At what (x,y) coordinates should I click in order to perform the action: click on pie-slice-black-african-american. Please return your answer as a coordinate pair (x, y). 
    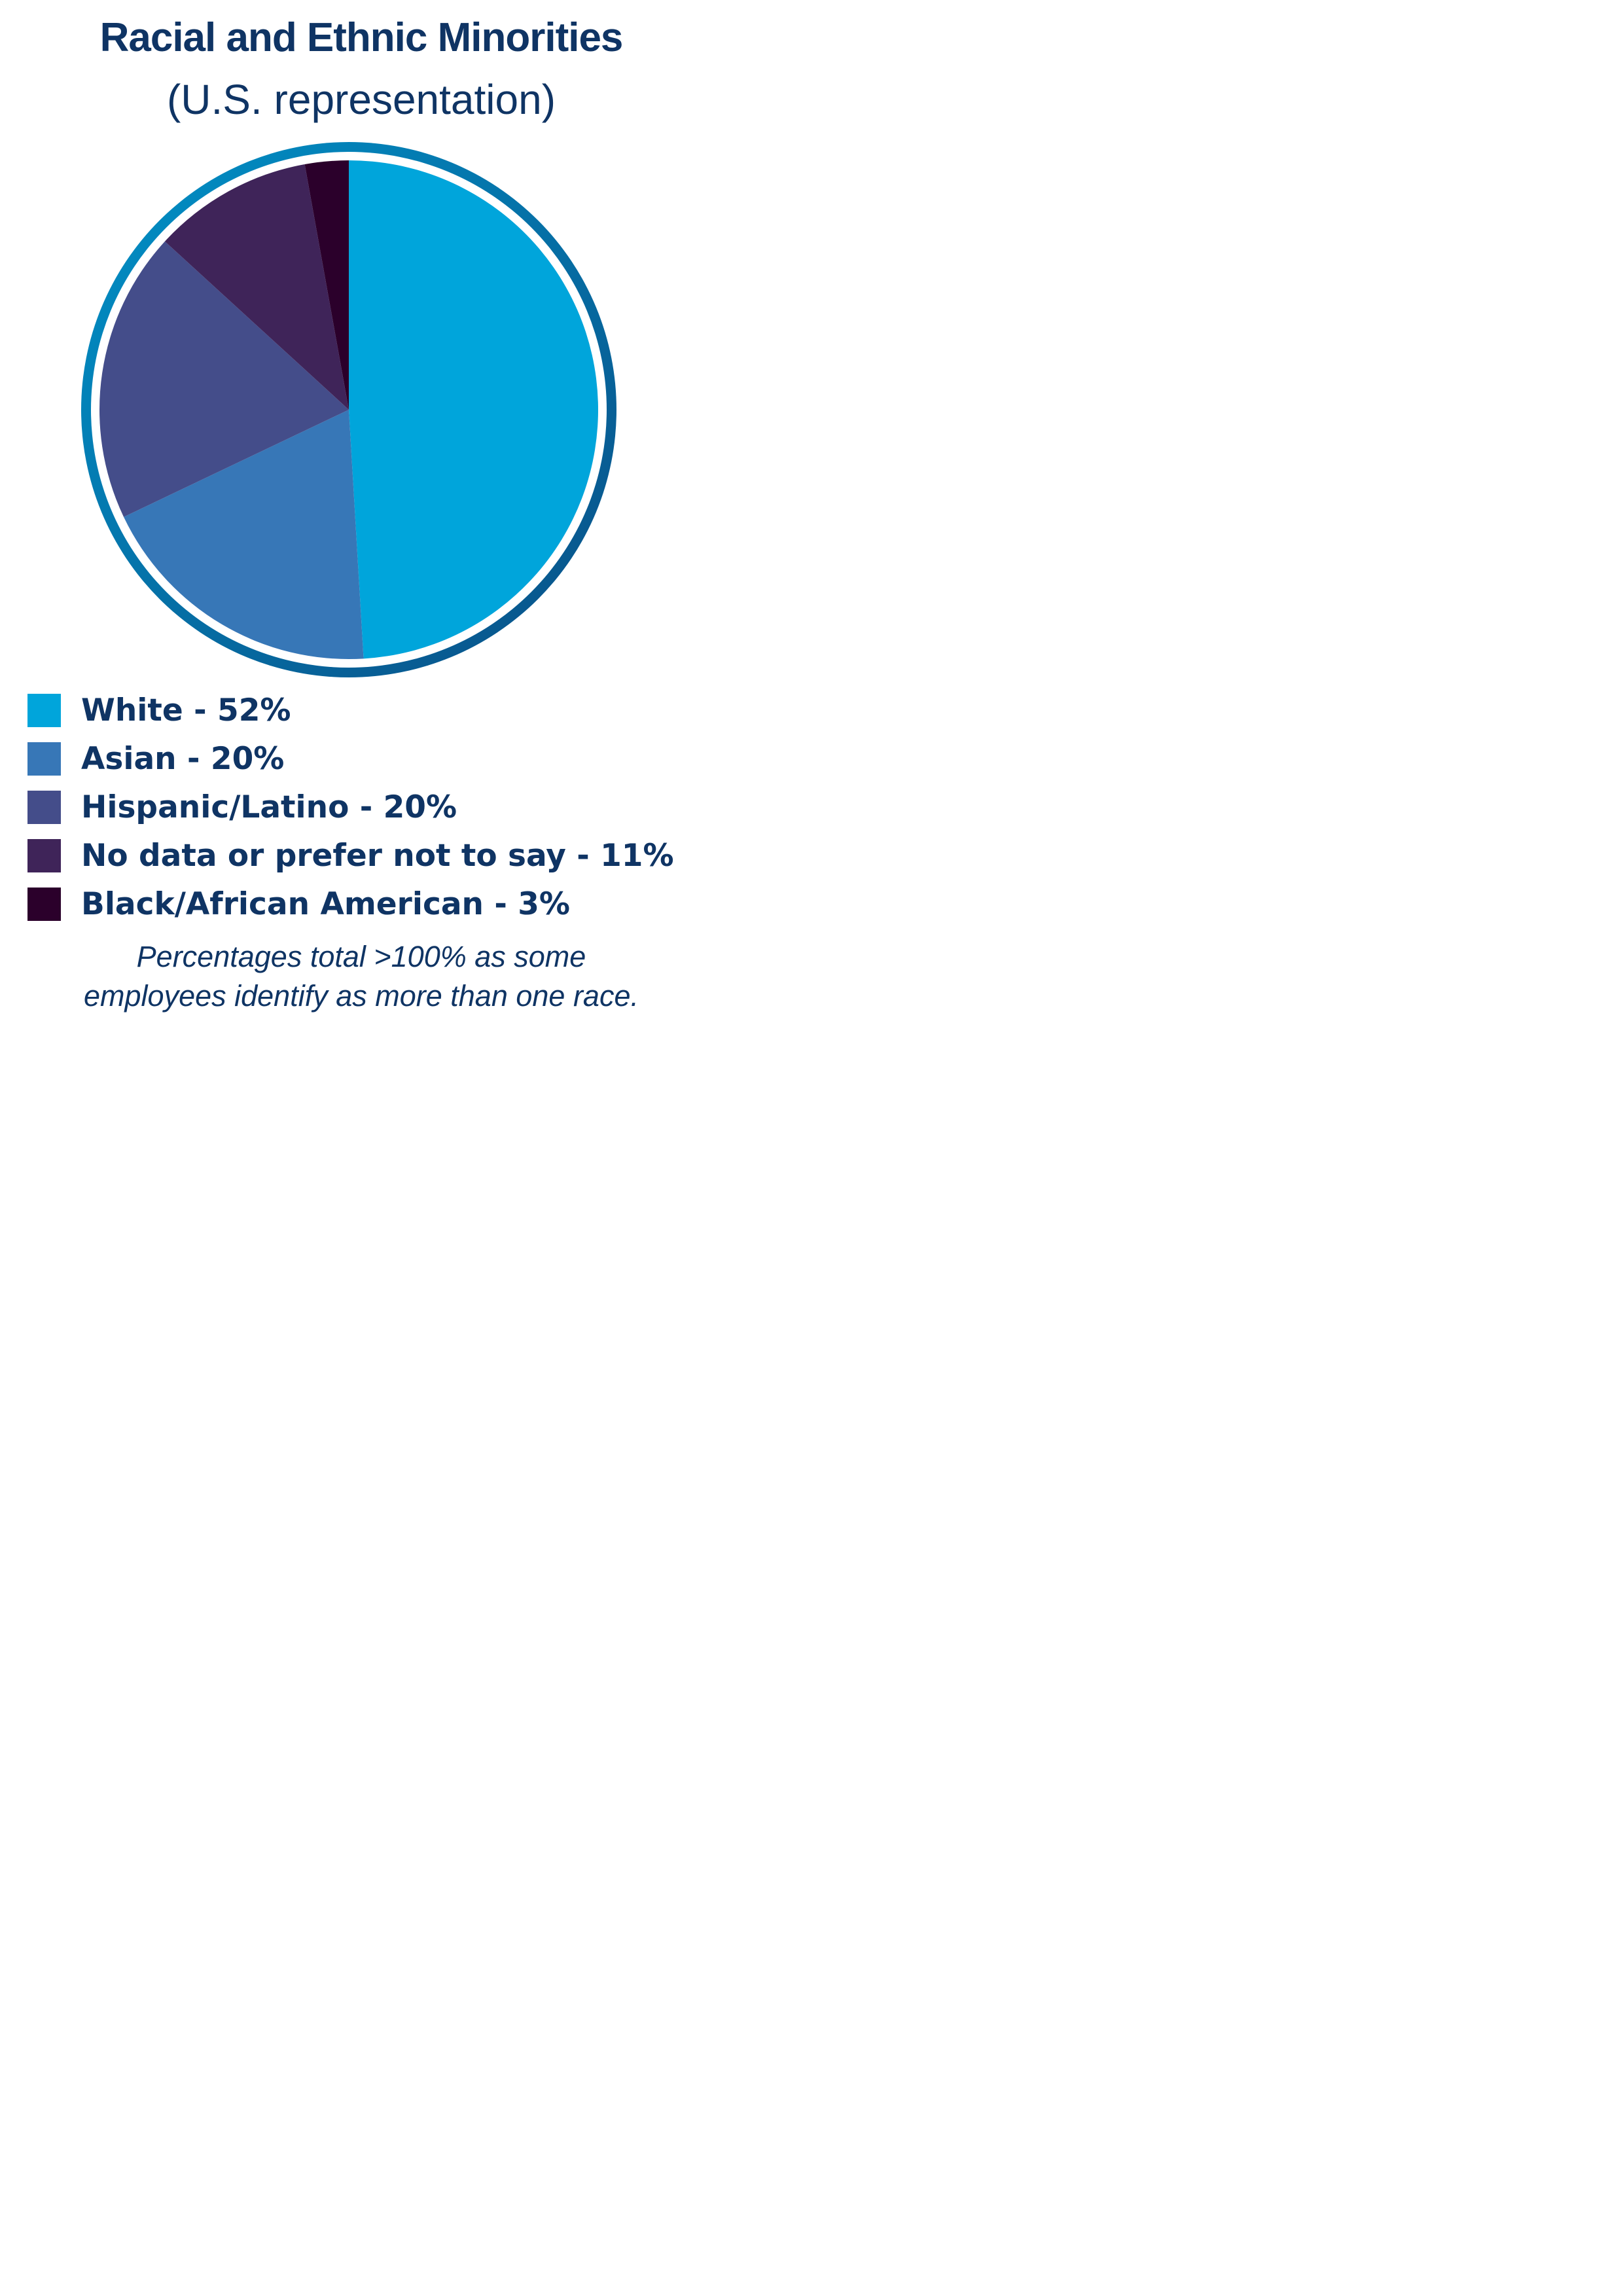
    Looking at the image, I should click on (326, 285).